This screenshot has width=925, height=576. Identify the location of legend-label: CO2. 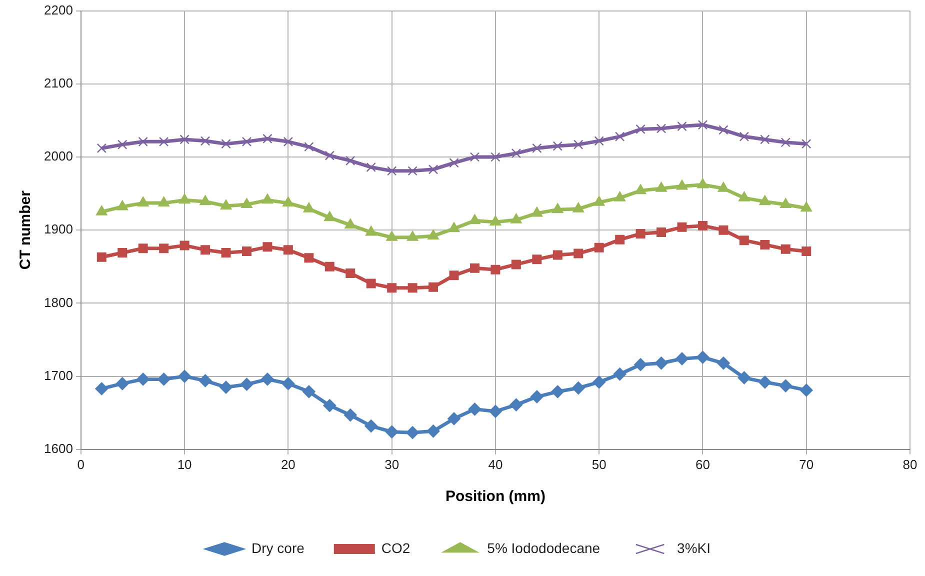
(395, 548).